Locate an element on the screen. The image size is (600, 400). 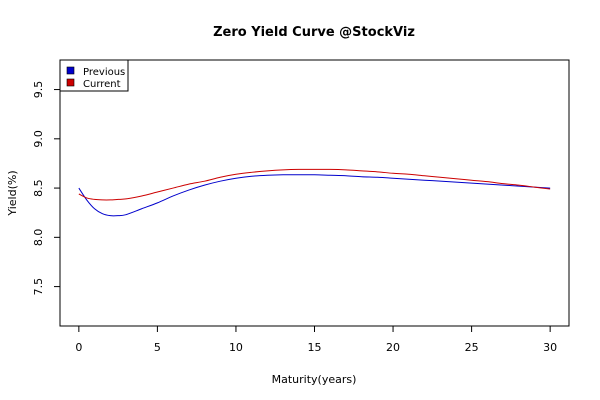
legend-swatch-current is located at coordinates (70, 82).